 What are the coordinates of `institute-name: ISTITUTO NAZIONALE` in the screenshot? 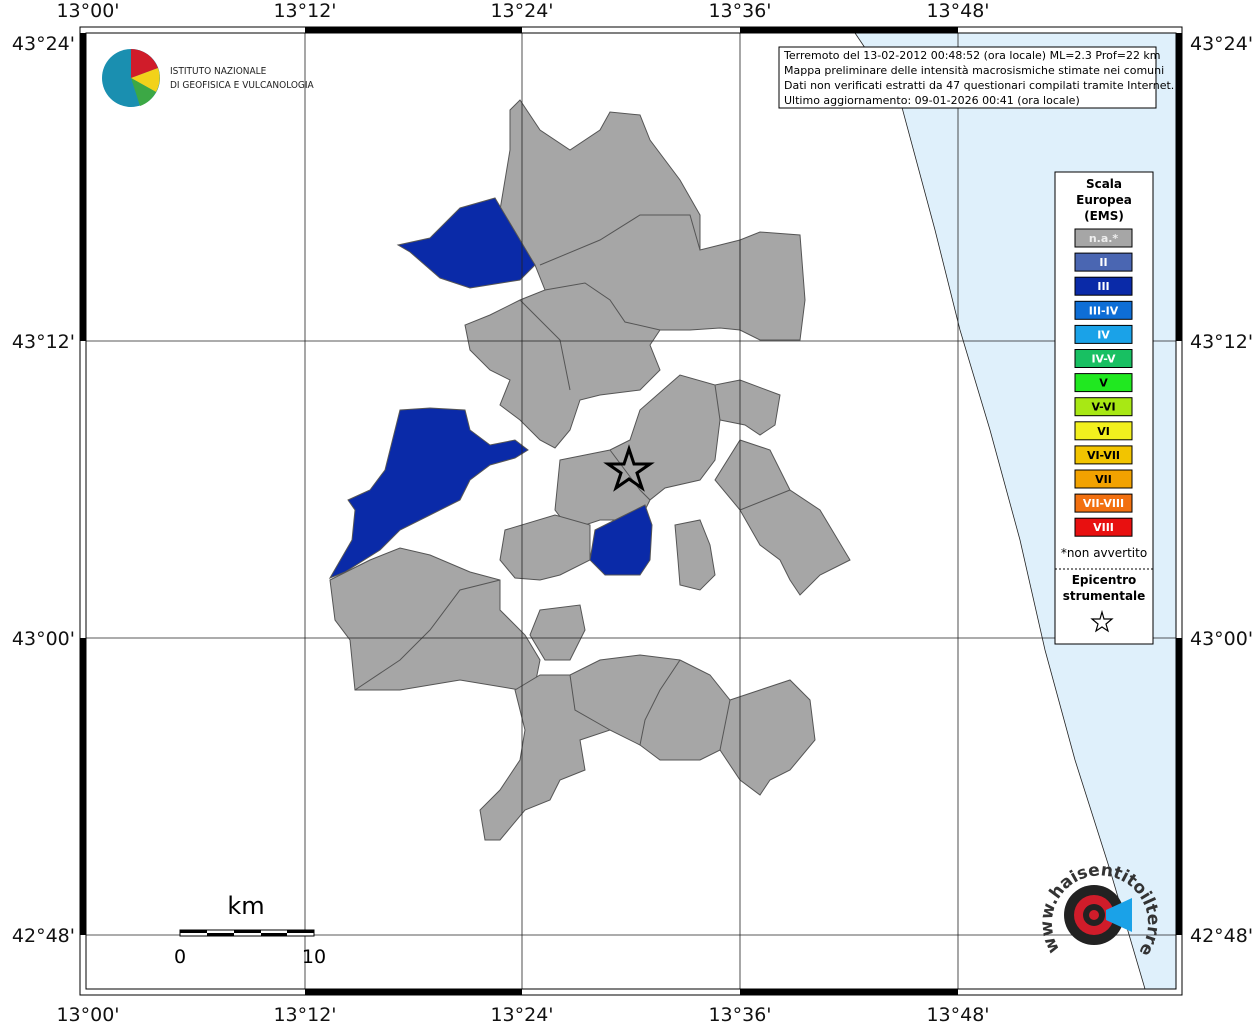 It's located at (218, 71).